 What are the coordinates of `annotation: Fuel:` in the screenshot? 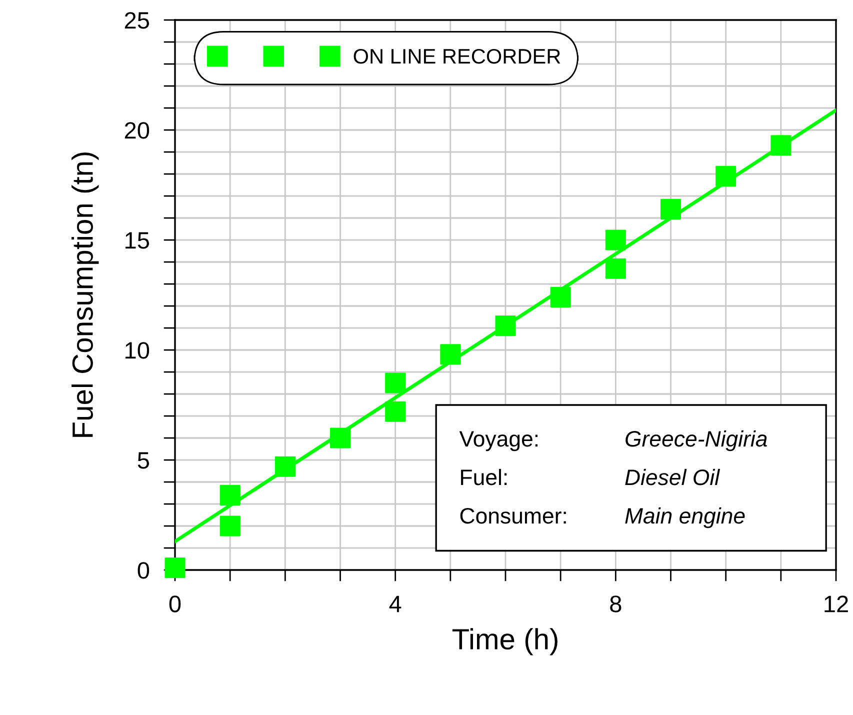 It's located at (484, 477).